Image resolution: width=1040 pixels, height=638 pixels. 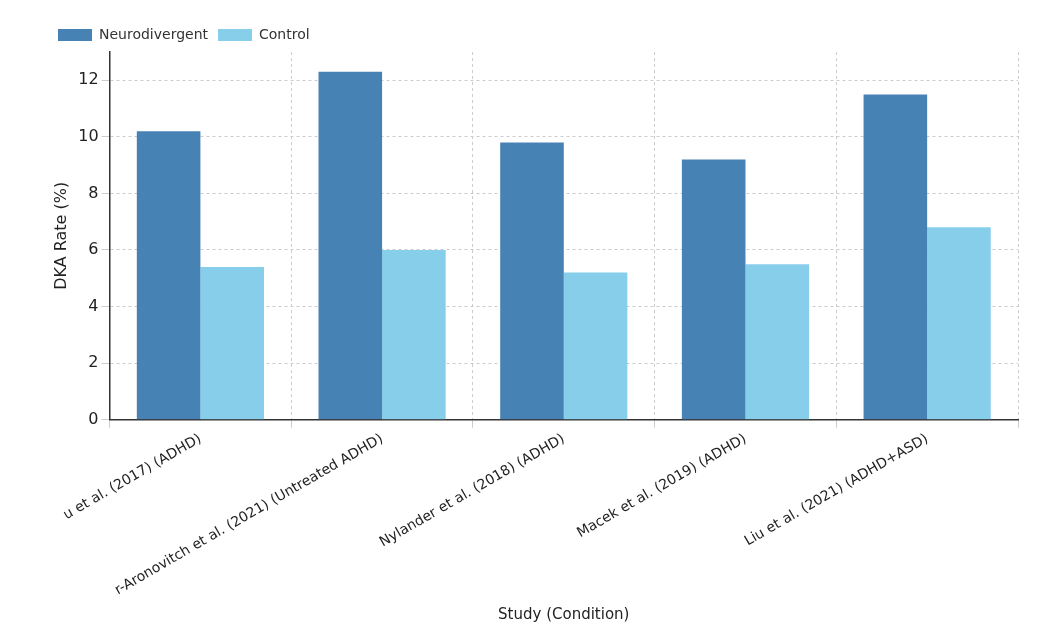 What do you see at coordinates (93, 418) in the screenshot?
I see `y-tick-label: 0` at bounding box center [93, 418].